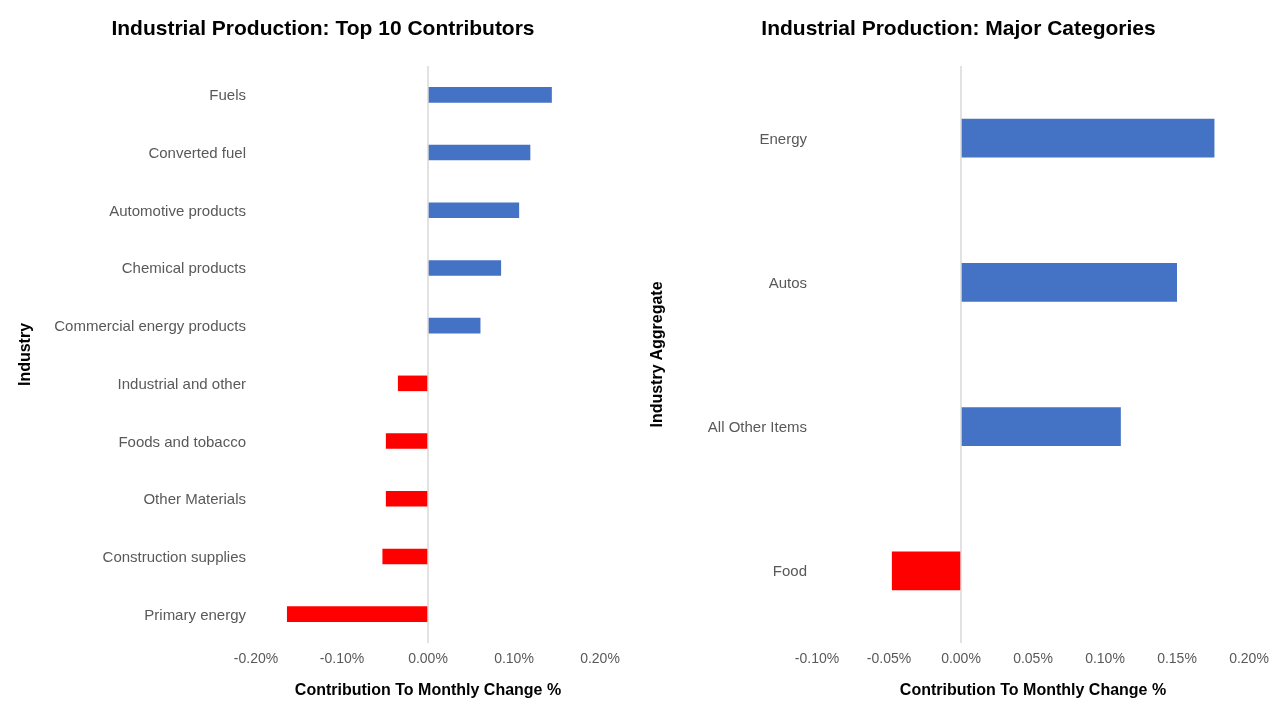 Image resolution: width=1277 pixels, height=717 pixels. I want to click on chart-title: Industrial Production: Major Categories, so click(958, 27).